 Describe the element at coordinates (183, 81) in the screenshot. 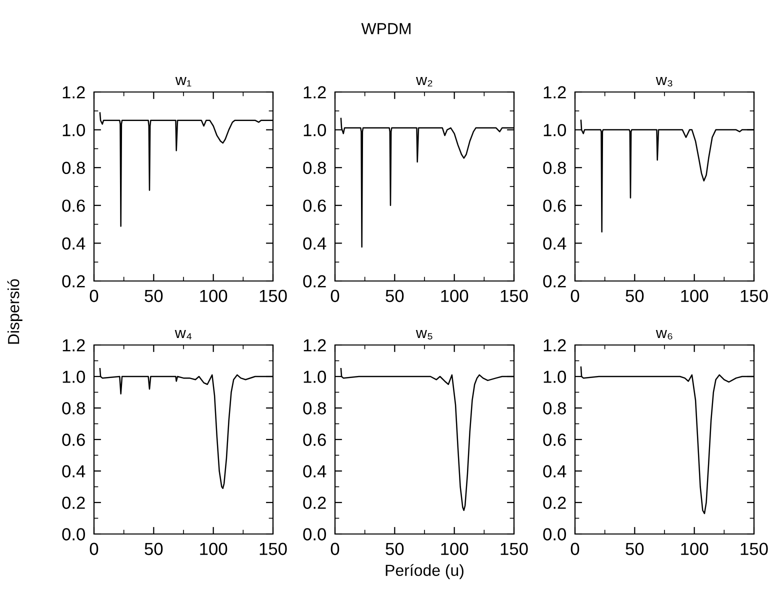

I see `chart-title: w₁` at that location.